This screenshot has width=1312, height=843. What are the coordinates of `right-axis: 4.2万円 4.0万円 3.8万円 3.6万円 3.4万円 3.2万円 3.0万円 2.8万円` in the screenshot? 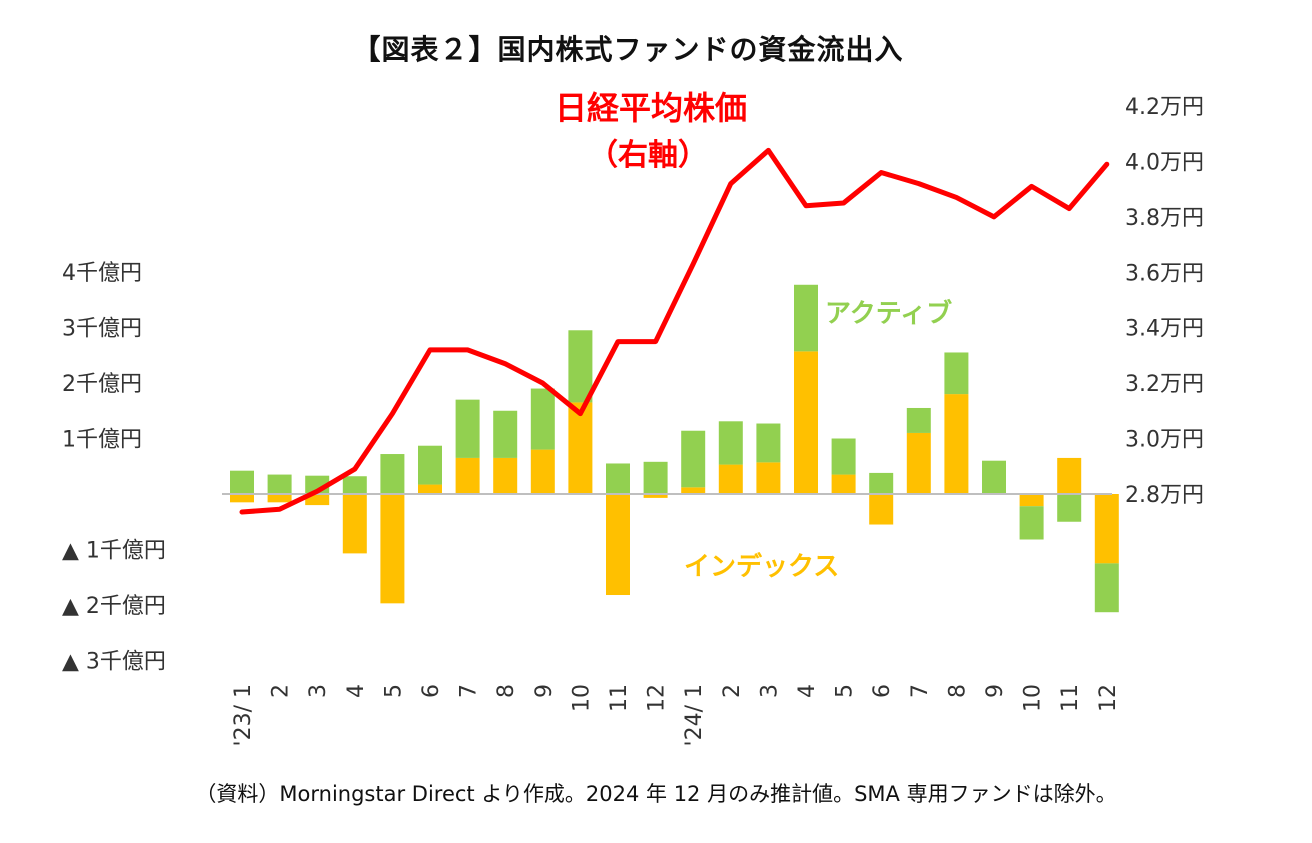 It's located at (1164, 301).